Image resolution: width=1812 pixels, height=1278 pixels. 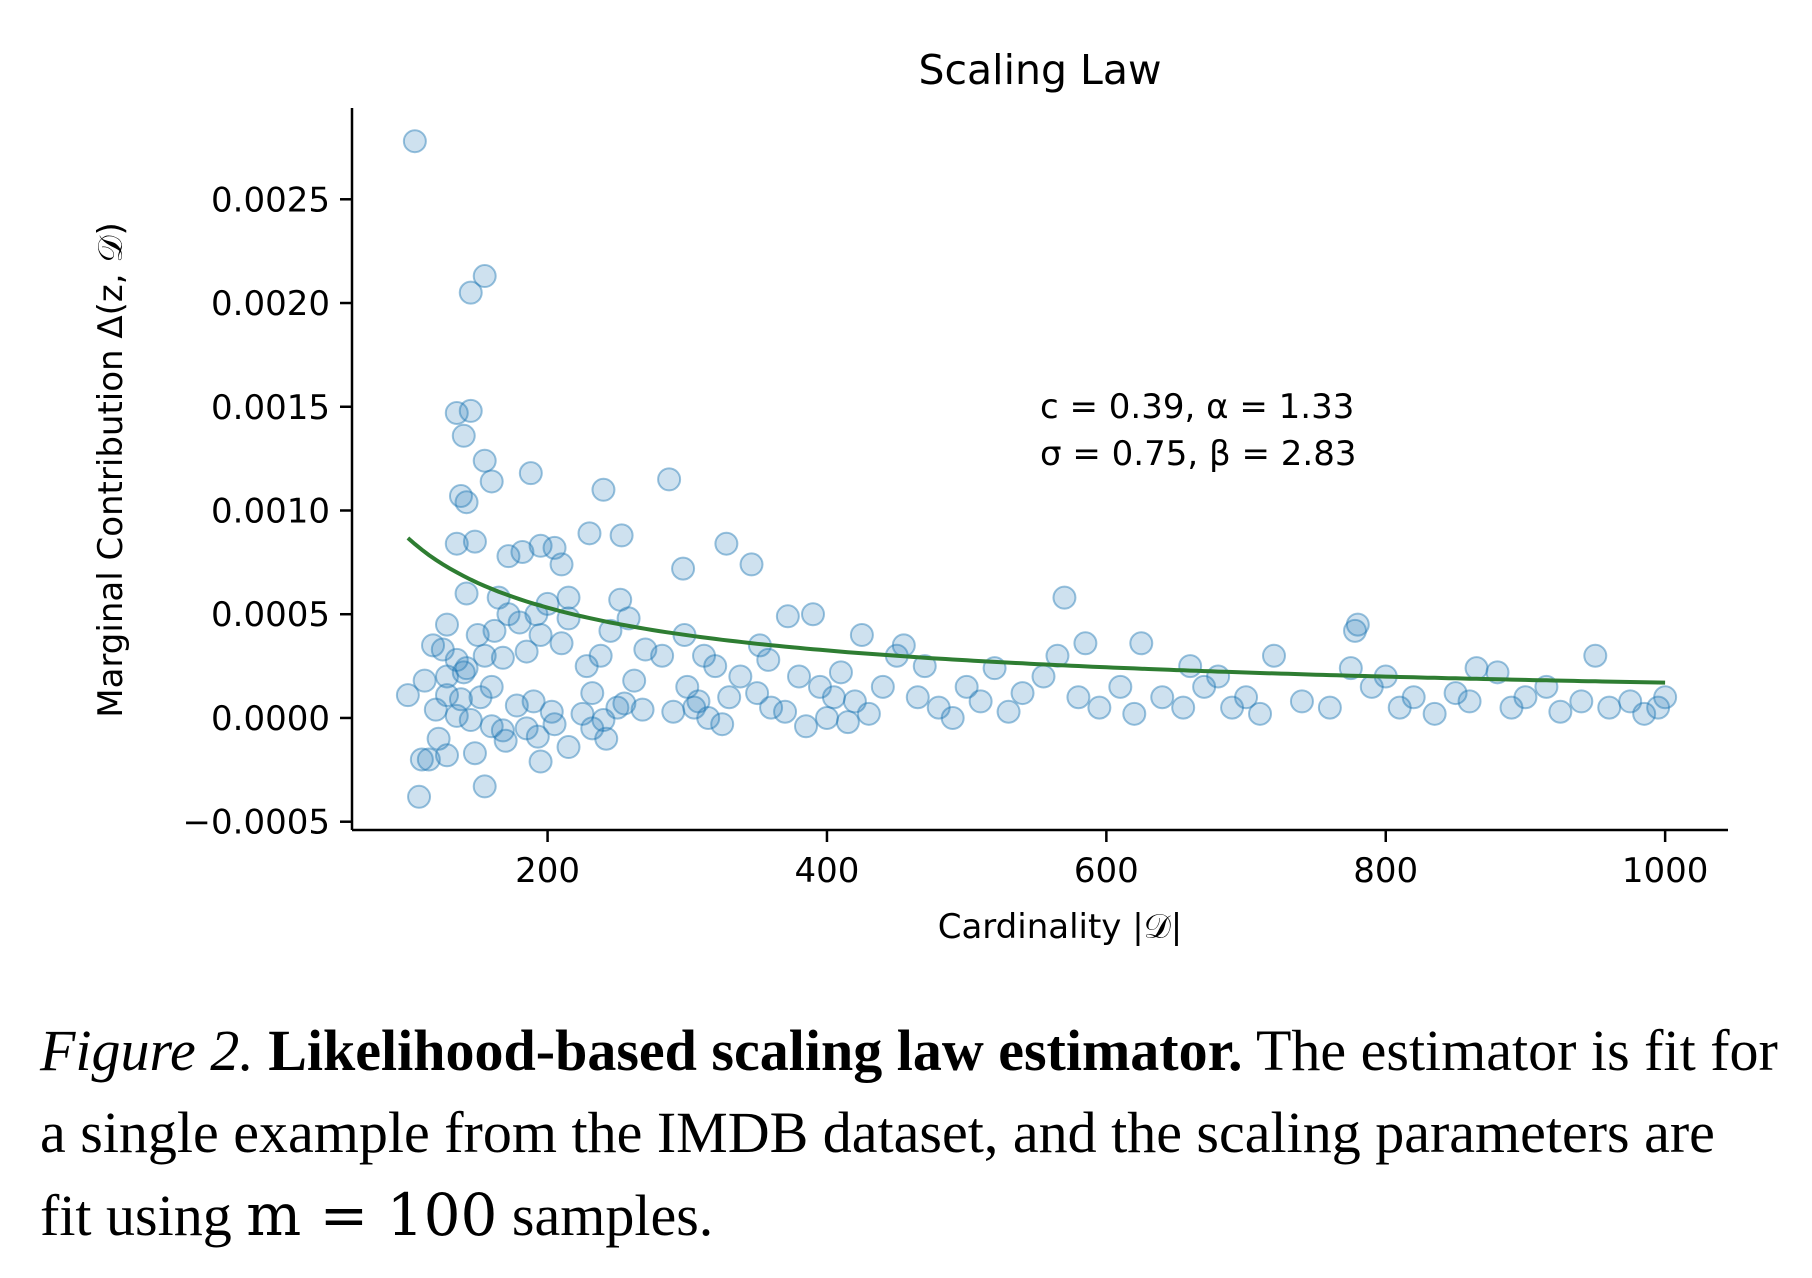 I want to click on y-tick-label: −0.0005, so click(x=256, y=823).